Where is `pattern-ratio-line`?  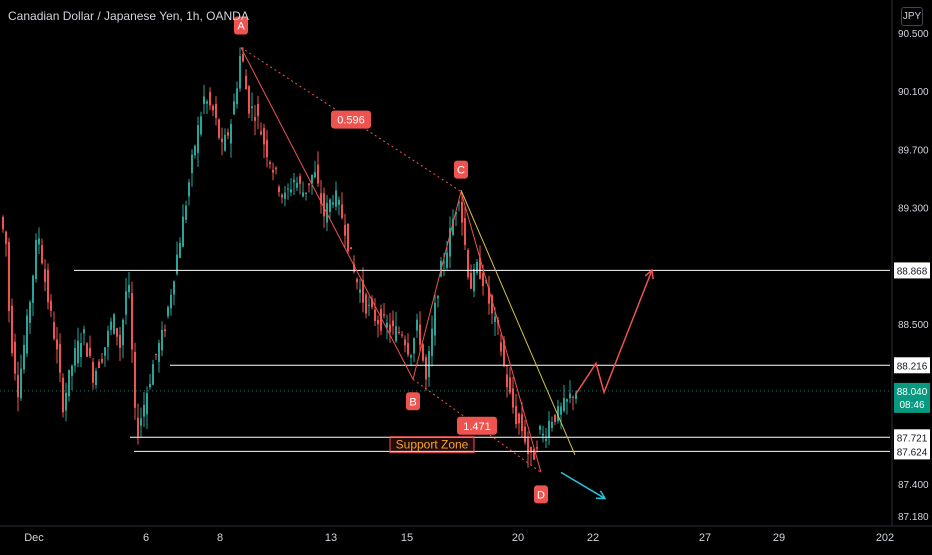 pattern-ratio-line is located at coordinates (477, 425).